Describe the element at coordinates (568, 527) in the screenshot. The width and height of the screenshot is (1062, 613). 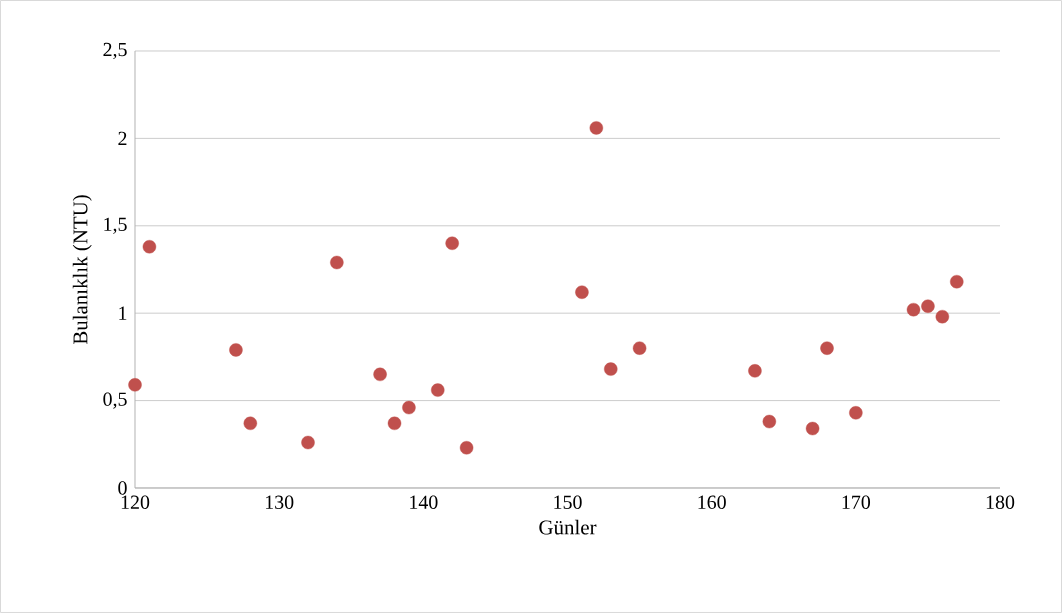
I see `x-axis-title: Günler` at that location.